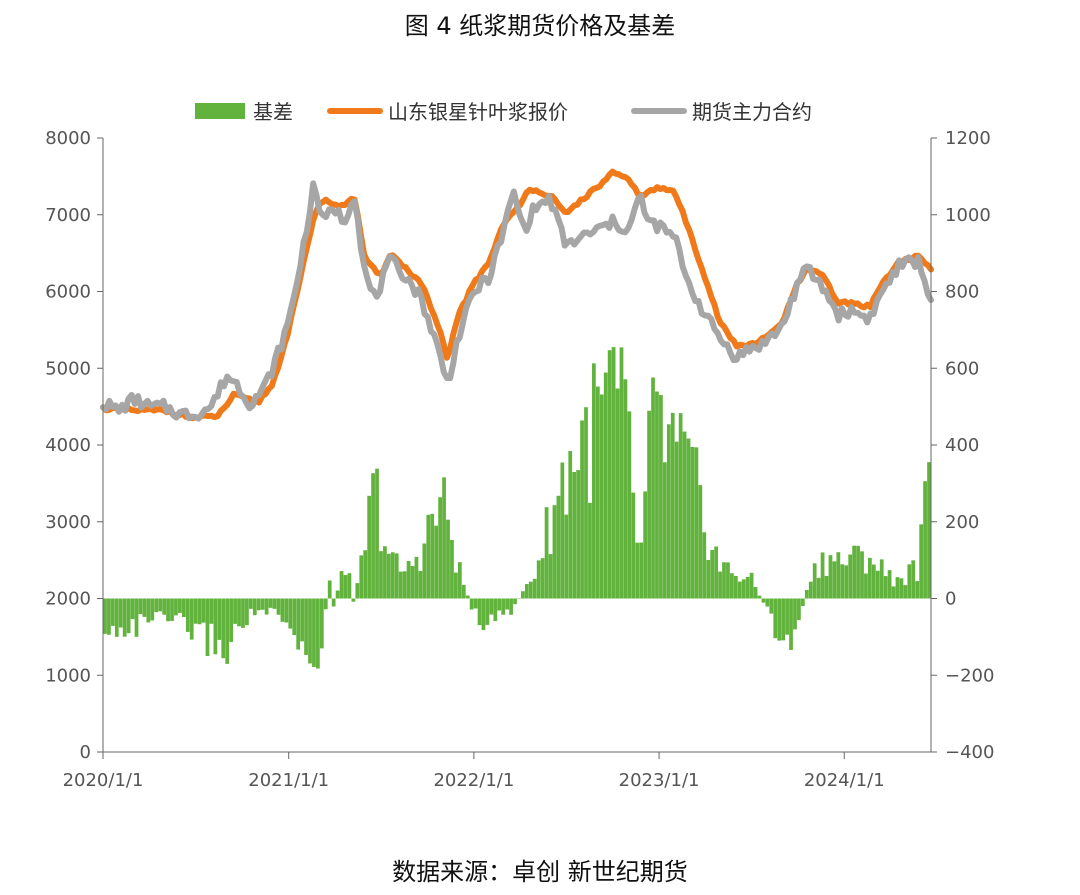 This screenshot has height=895, width=1080. I want to click on legend-label: 基差, so click(273, 112).